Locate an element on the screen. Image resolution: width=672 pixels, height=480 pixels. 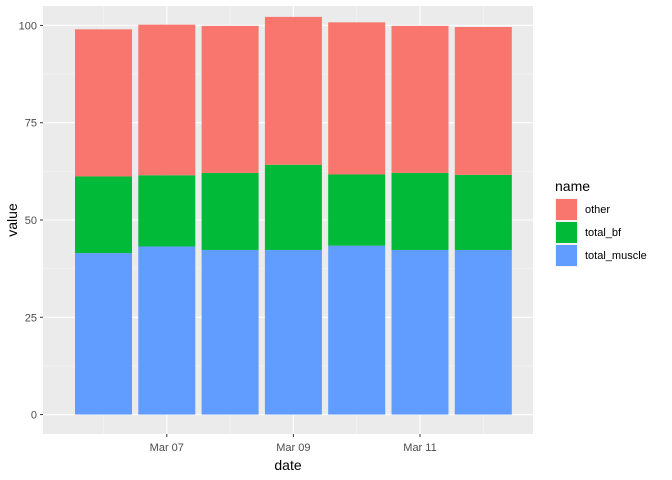
y-axis-ticks: 0 25 50 75 100 is located at coordinates (31, 221).